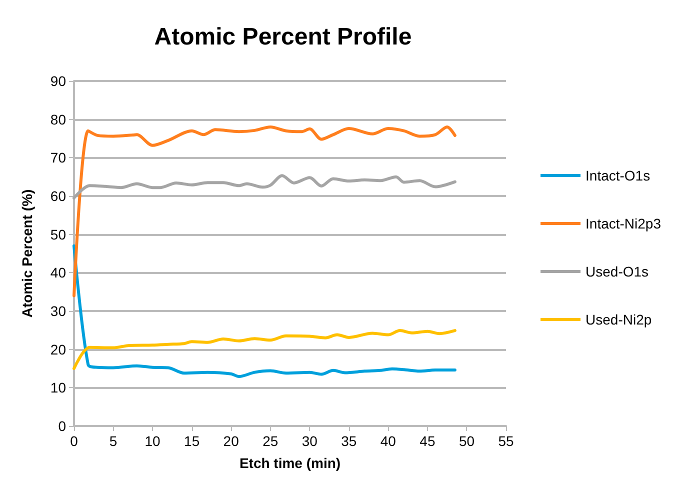 The image size is (679, 495). What do you see at coordinates (466, 441) in the screenshot?
I see `x-tick-label: 50` at bounding box center [466, 441].